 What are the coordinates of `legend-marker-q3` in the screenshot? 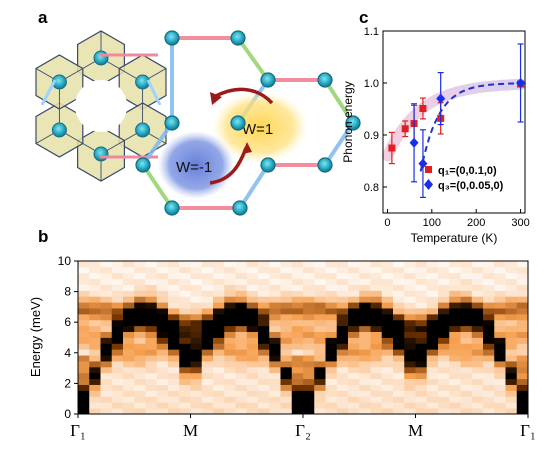 It's located at (428, 184).